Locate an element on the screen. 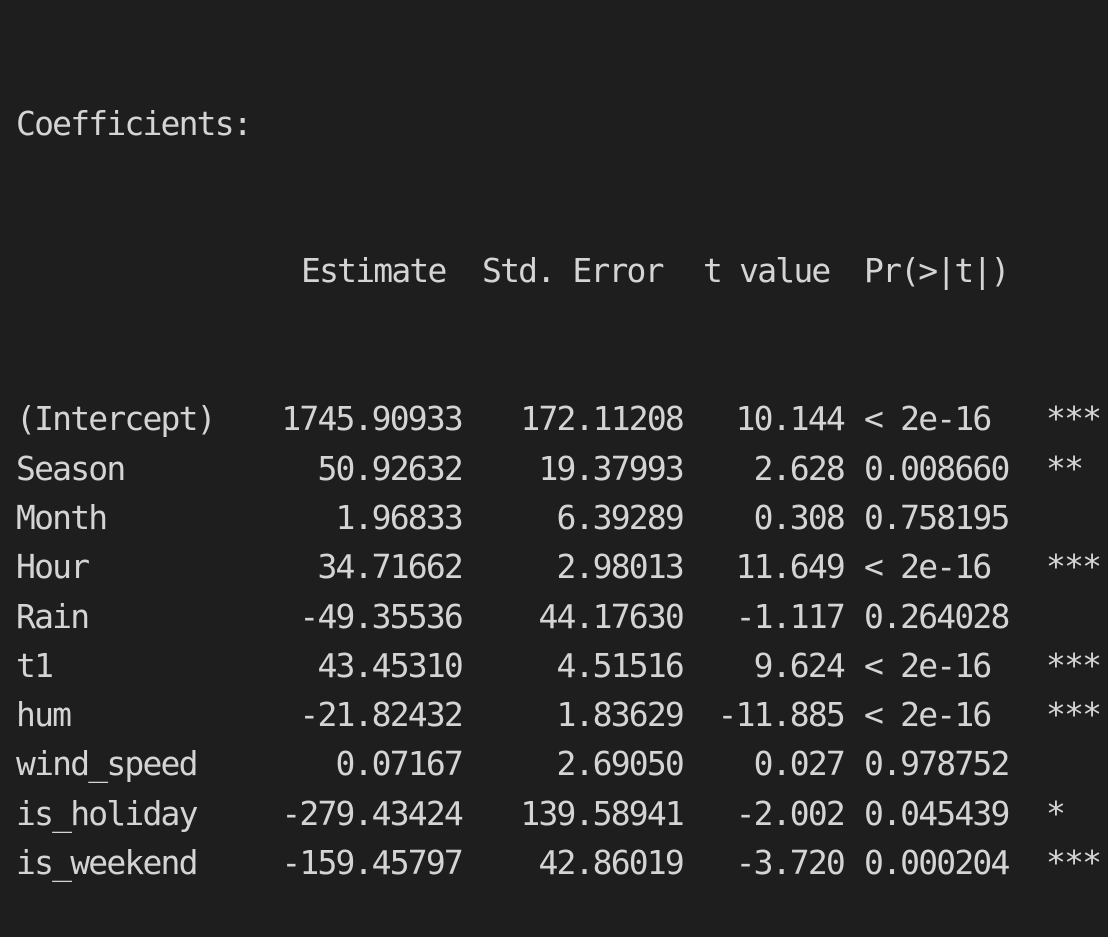 This screenshot has height=937, width=1108. table-row: wind_speed 0.07167 2.69050 0.027 0.978752 is located at coordinates (562, 763).